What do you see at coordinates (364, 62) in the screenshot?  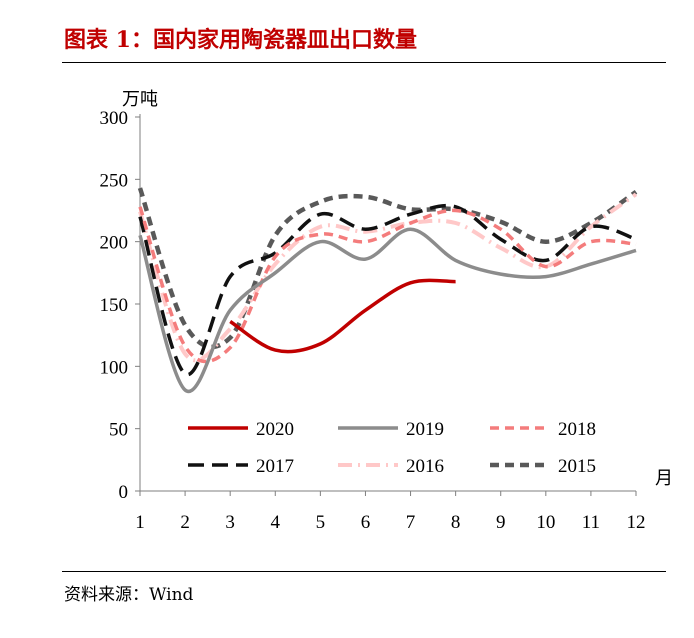 I see `top-rule` at bounding box center [364, 62].